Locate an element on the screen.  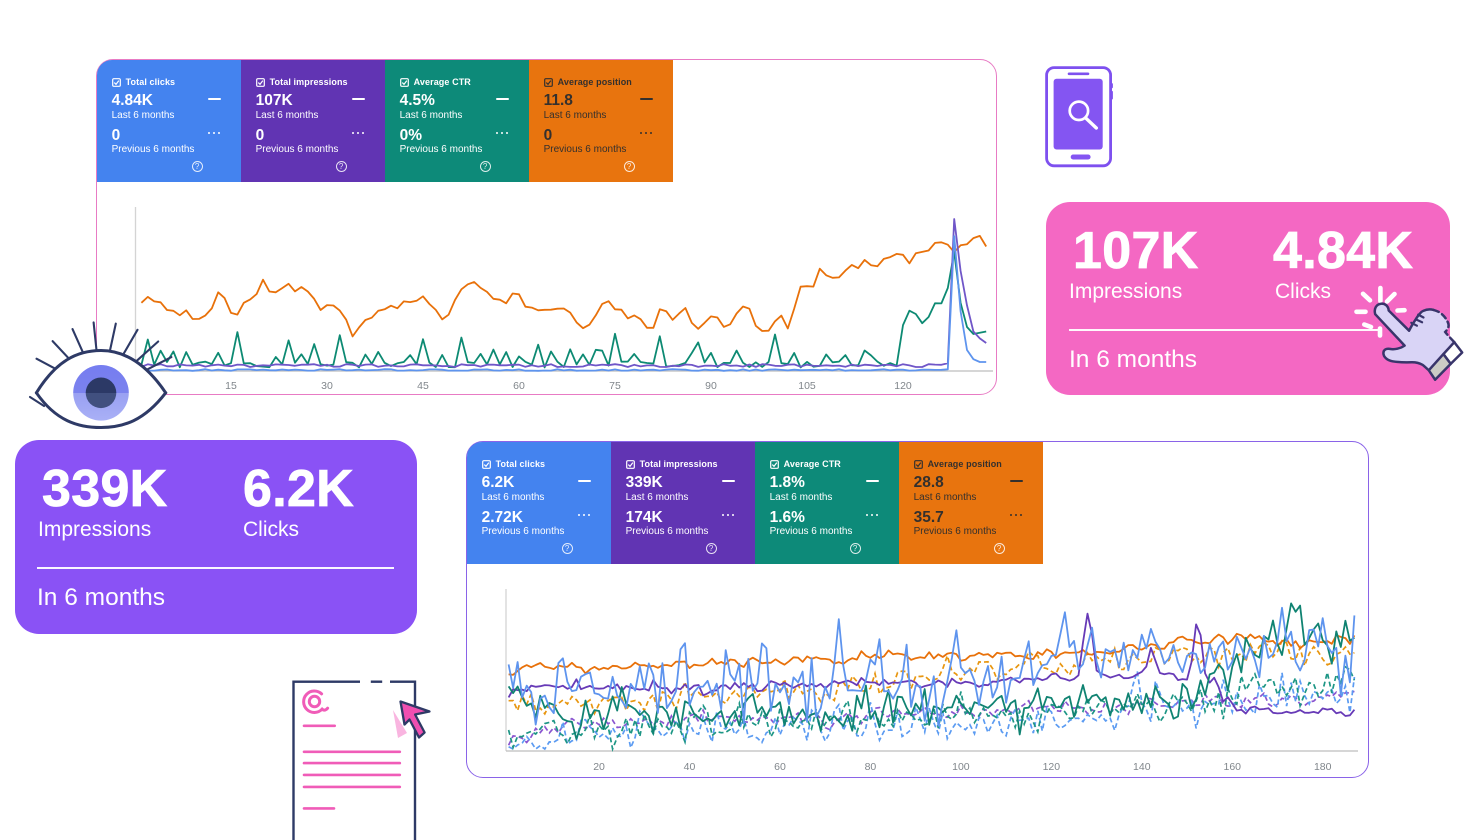
svg-text: 160 is located at coordinates (1233, 767).